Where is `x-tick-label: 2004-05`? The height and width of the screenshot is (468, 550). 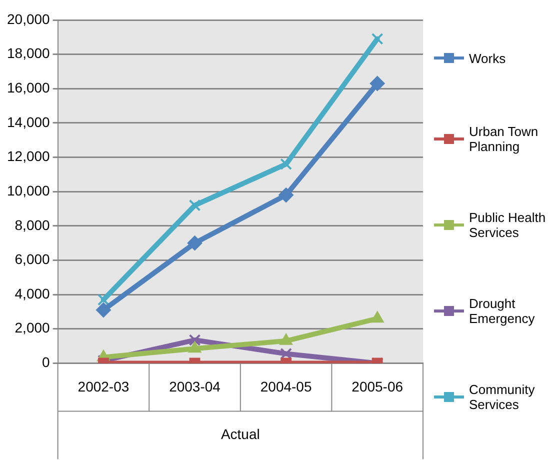 x-tick-label: 2004-05 is located at coordinates (286, 386).